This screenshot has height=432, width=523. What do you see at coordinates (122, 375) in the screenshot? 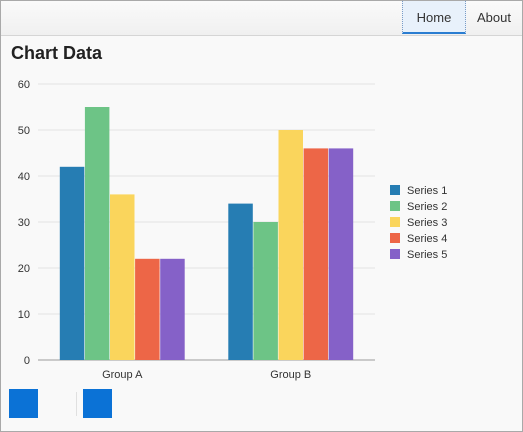
I see `x-category-label: Group A` at bounding box center [122, 375].